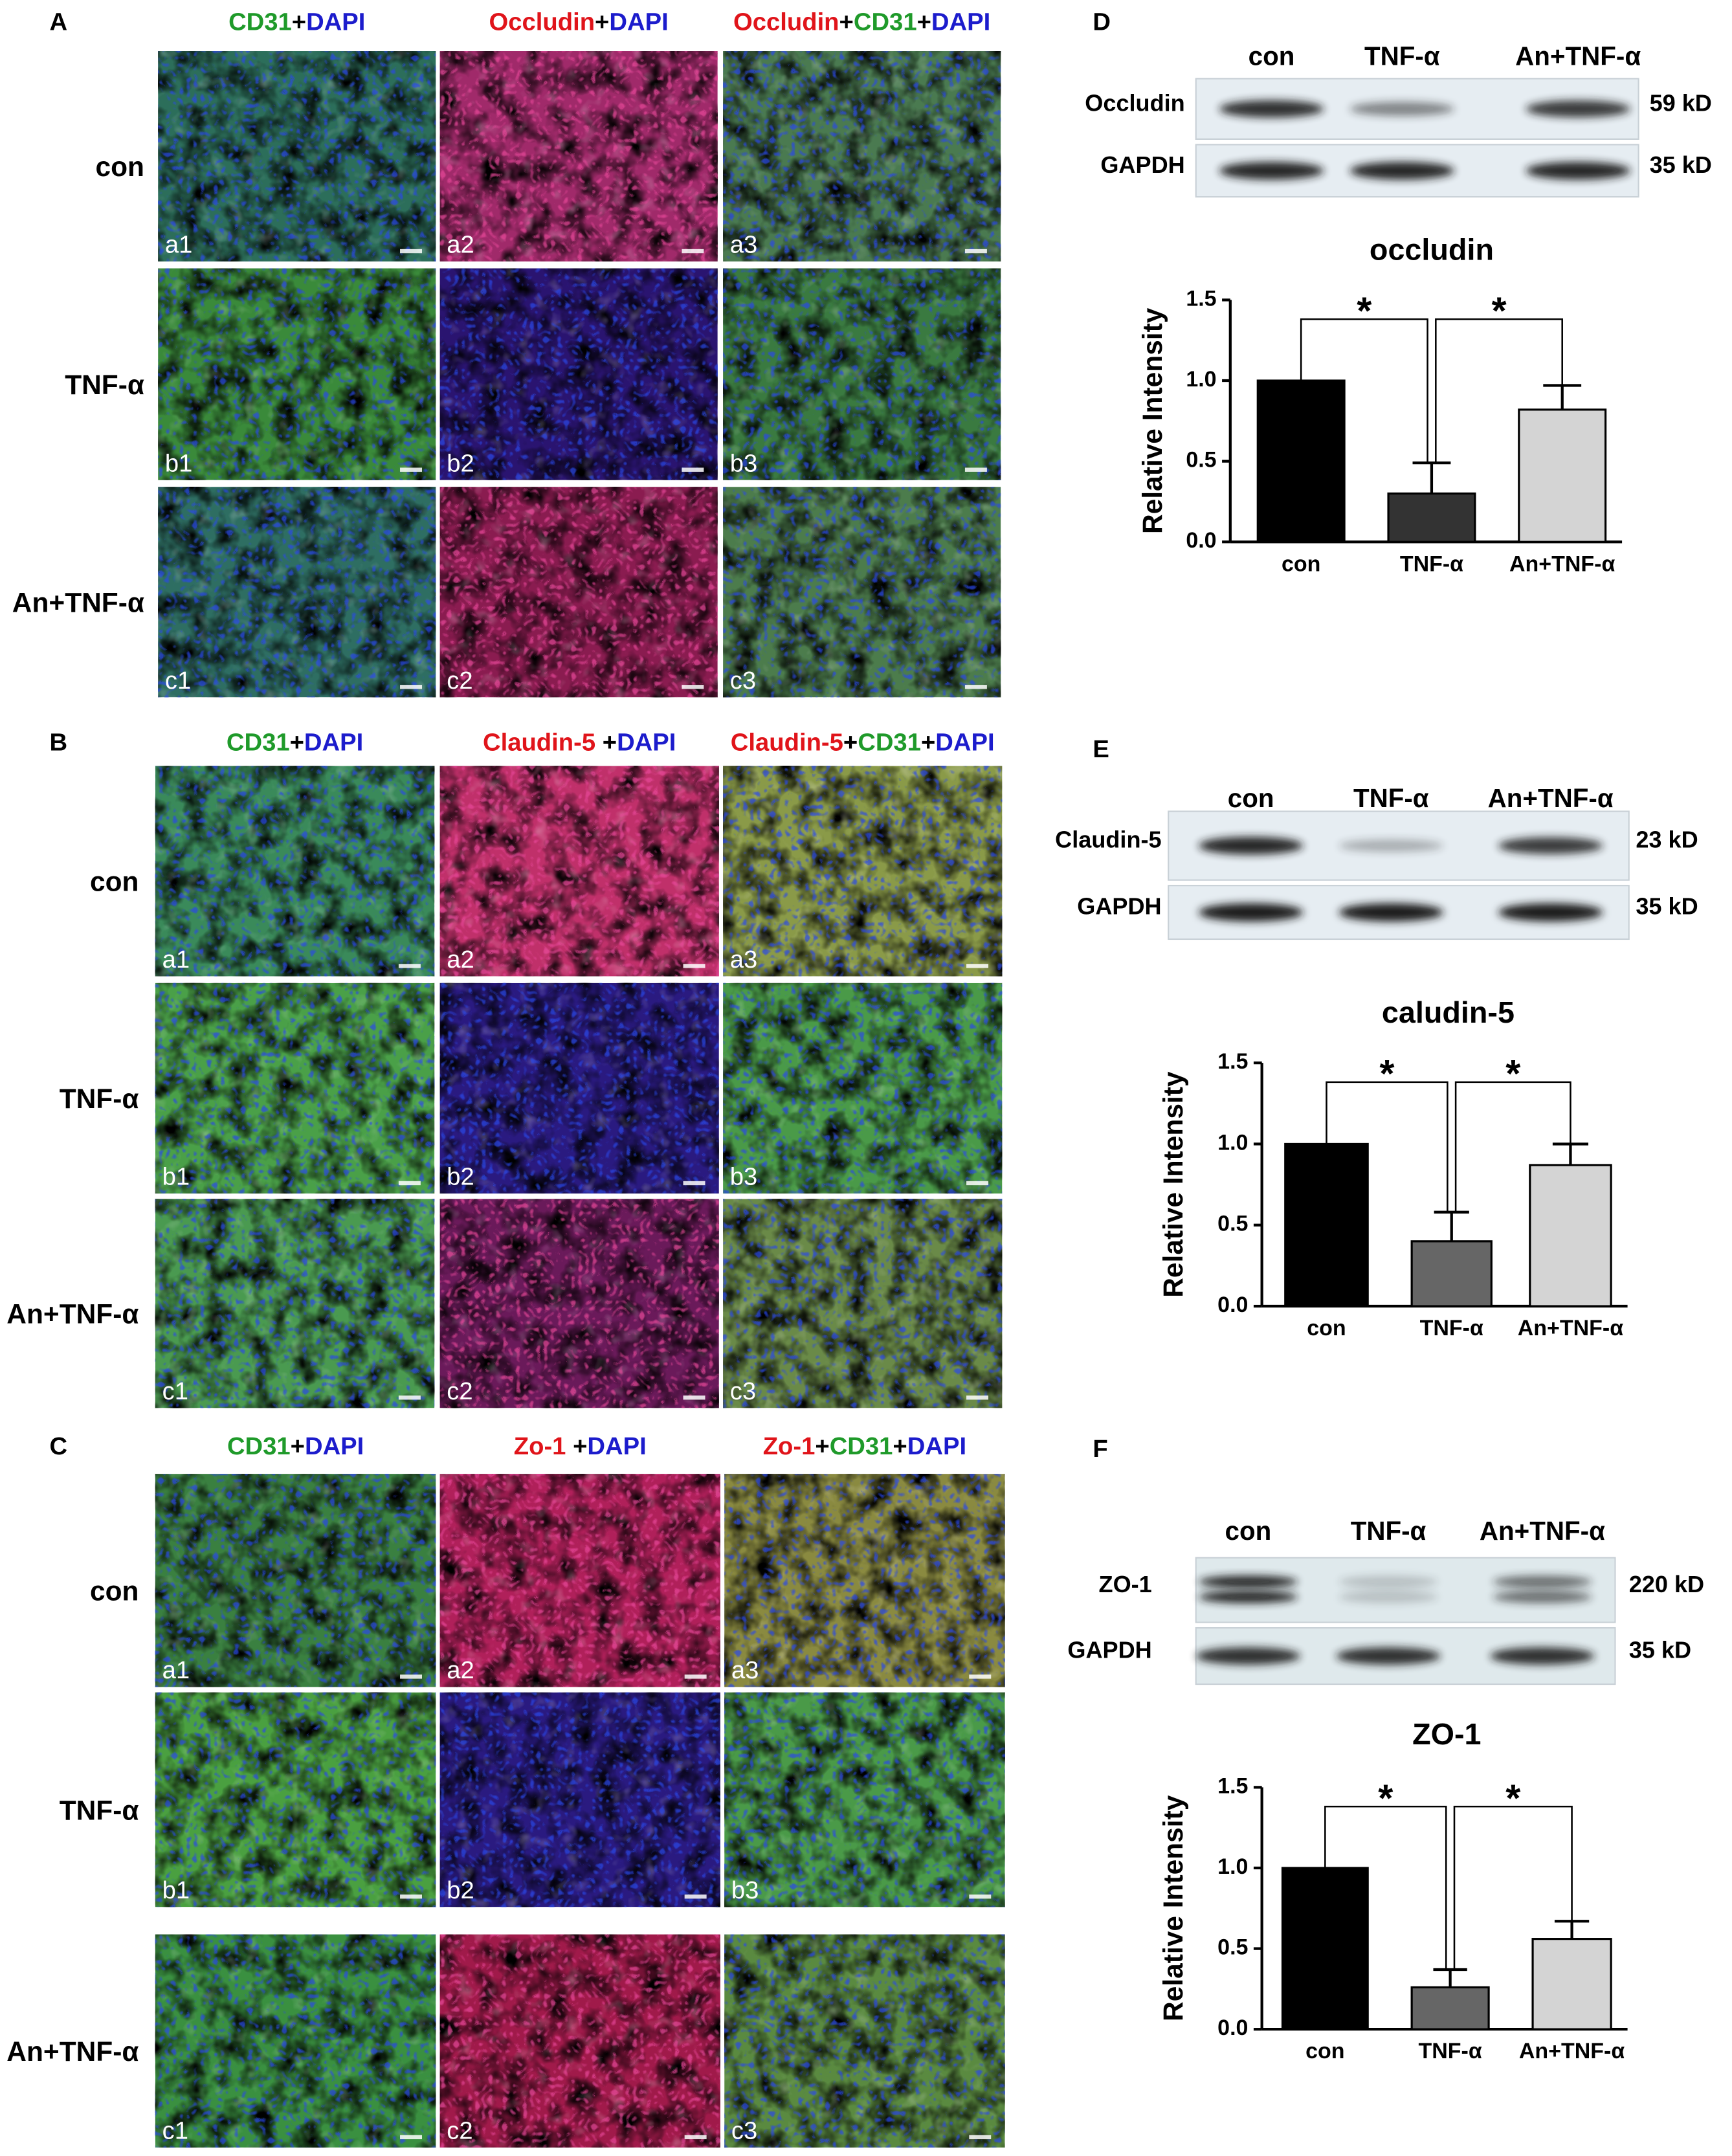 The image size is (1732, 2156). I want to click on panel-letter: D, so click(1102, 22).